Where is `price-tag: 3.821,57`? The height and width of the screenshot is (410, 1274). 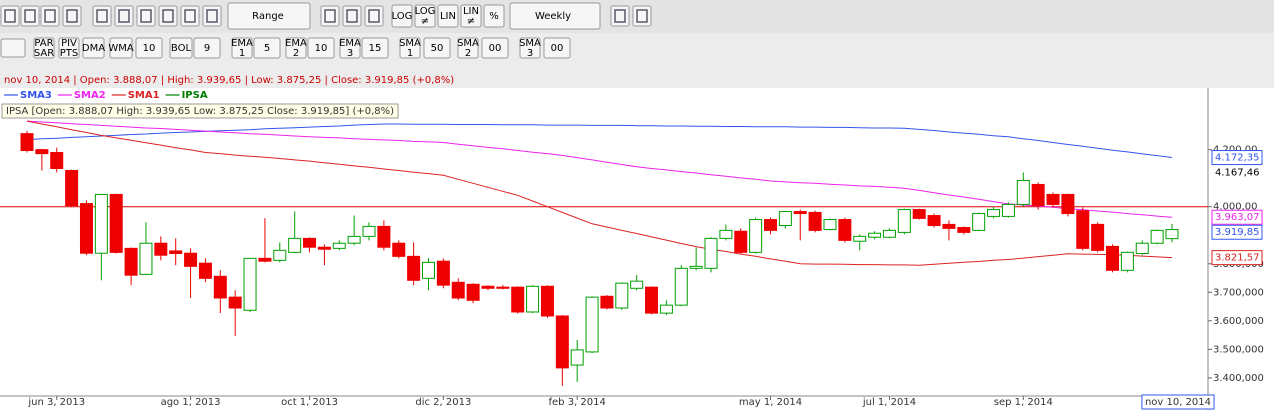
price-tag: 3.821,57 is located at coordinates (1237, 258).